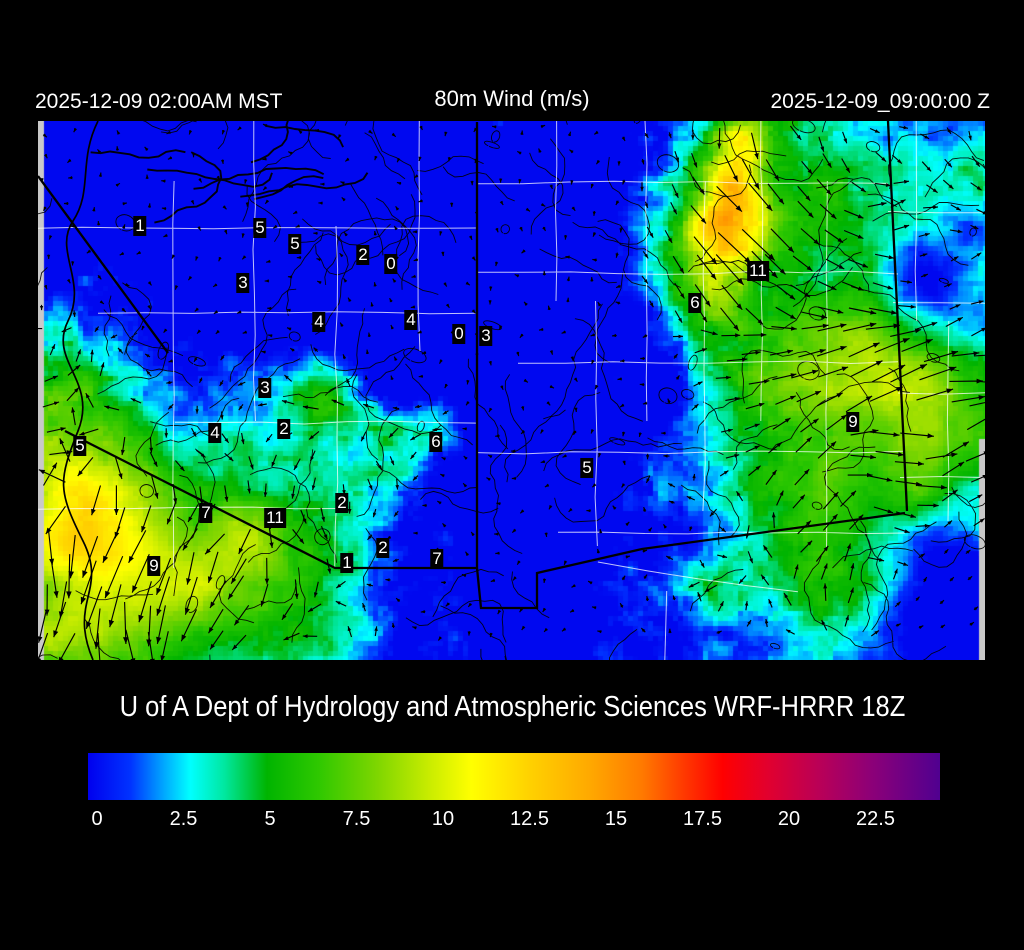 The width and height of the screenshot is (1024, 950). Describe the element at coordinates (529, 819) in the screenshot. I see `colorbar-tick: 12.5` at that location.